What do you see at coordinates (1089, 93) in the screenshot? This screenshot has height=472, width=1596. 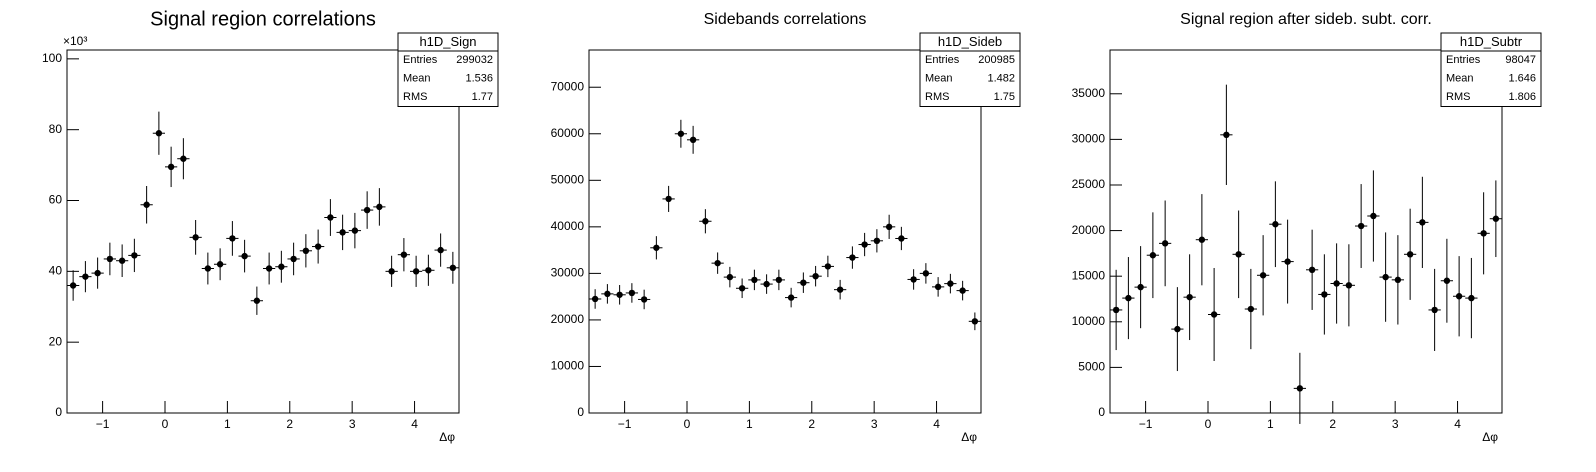 I see `y-tick-label: 35000` at bounding box center [1089, 93].